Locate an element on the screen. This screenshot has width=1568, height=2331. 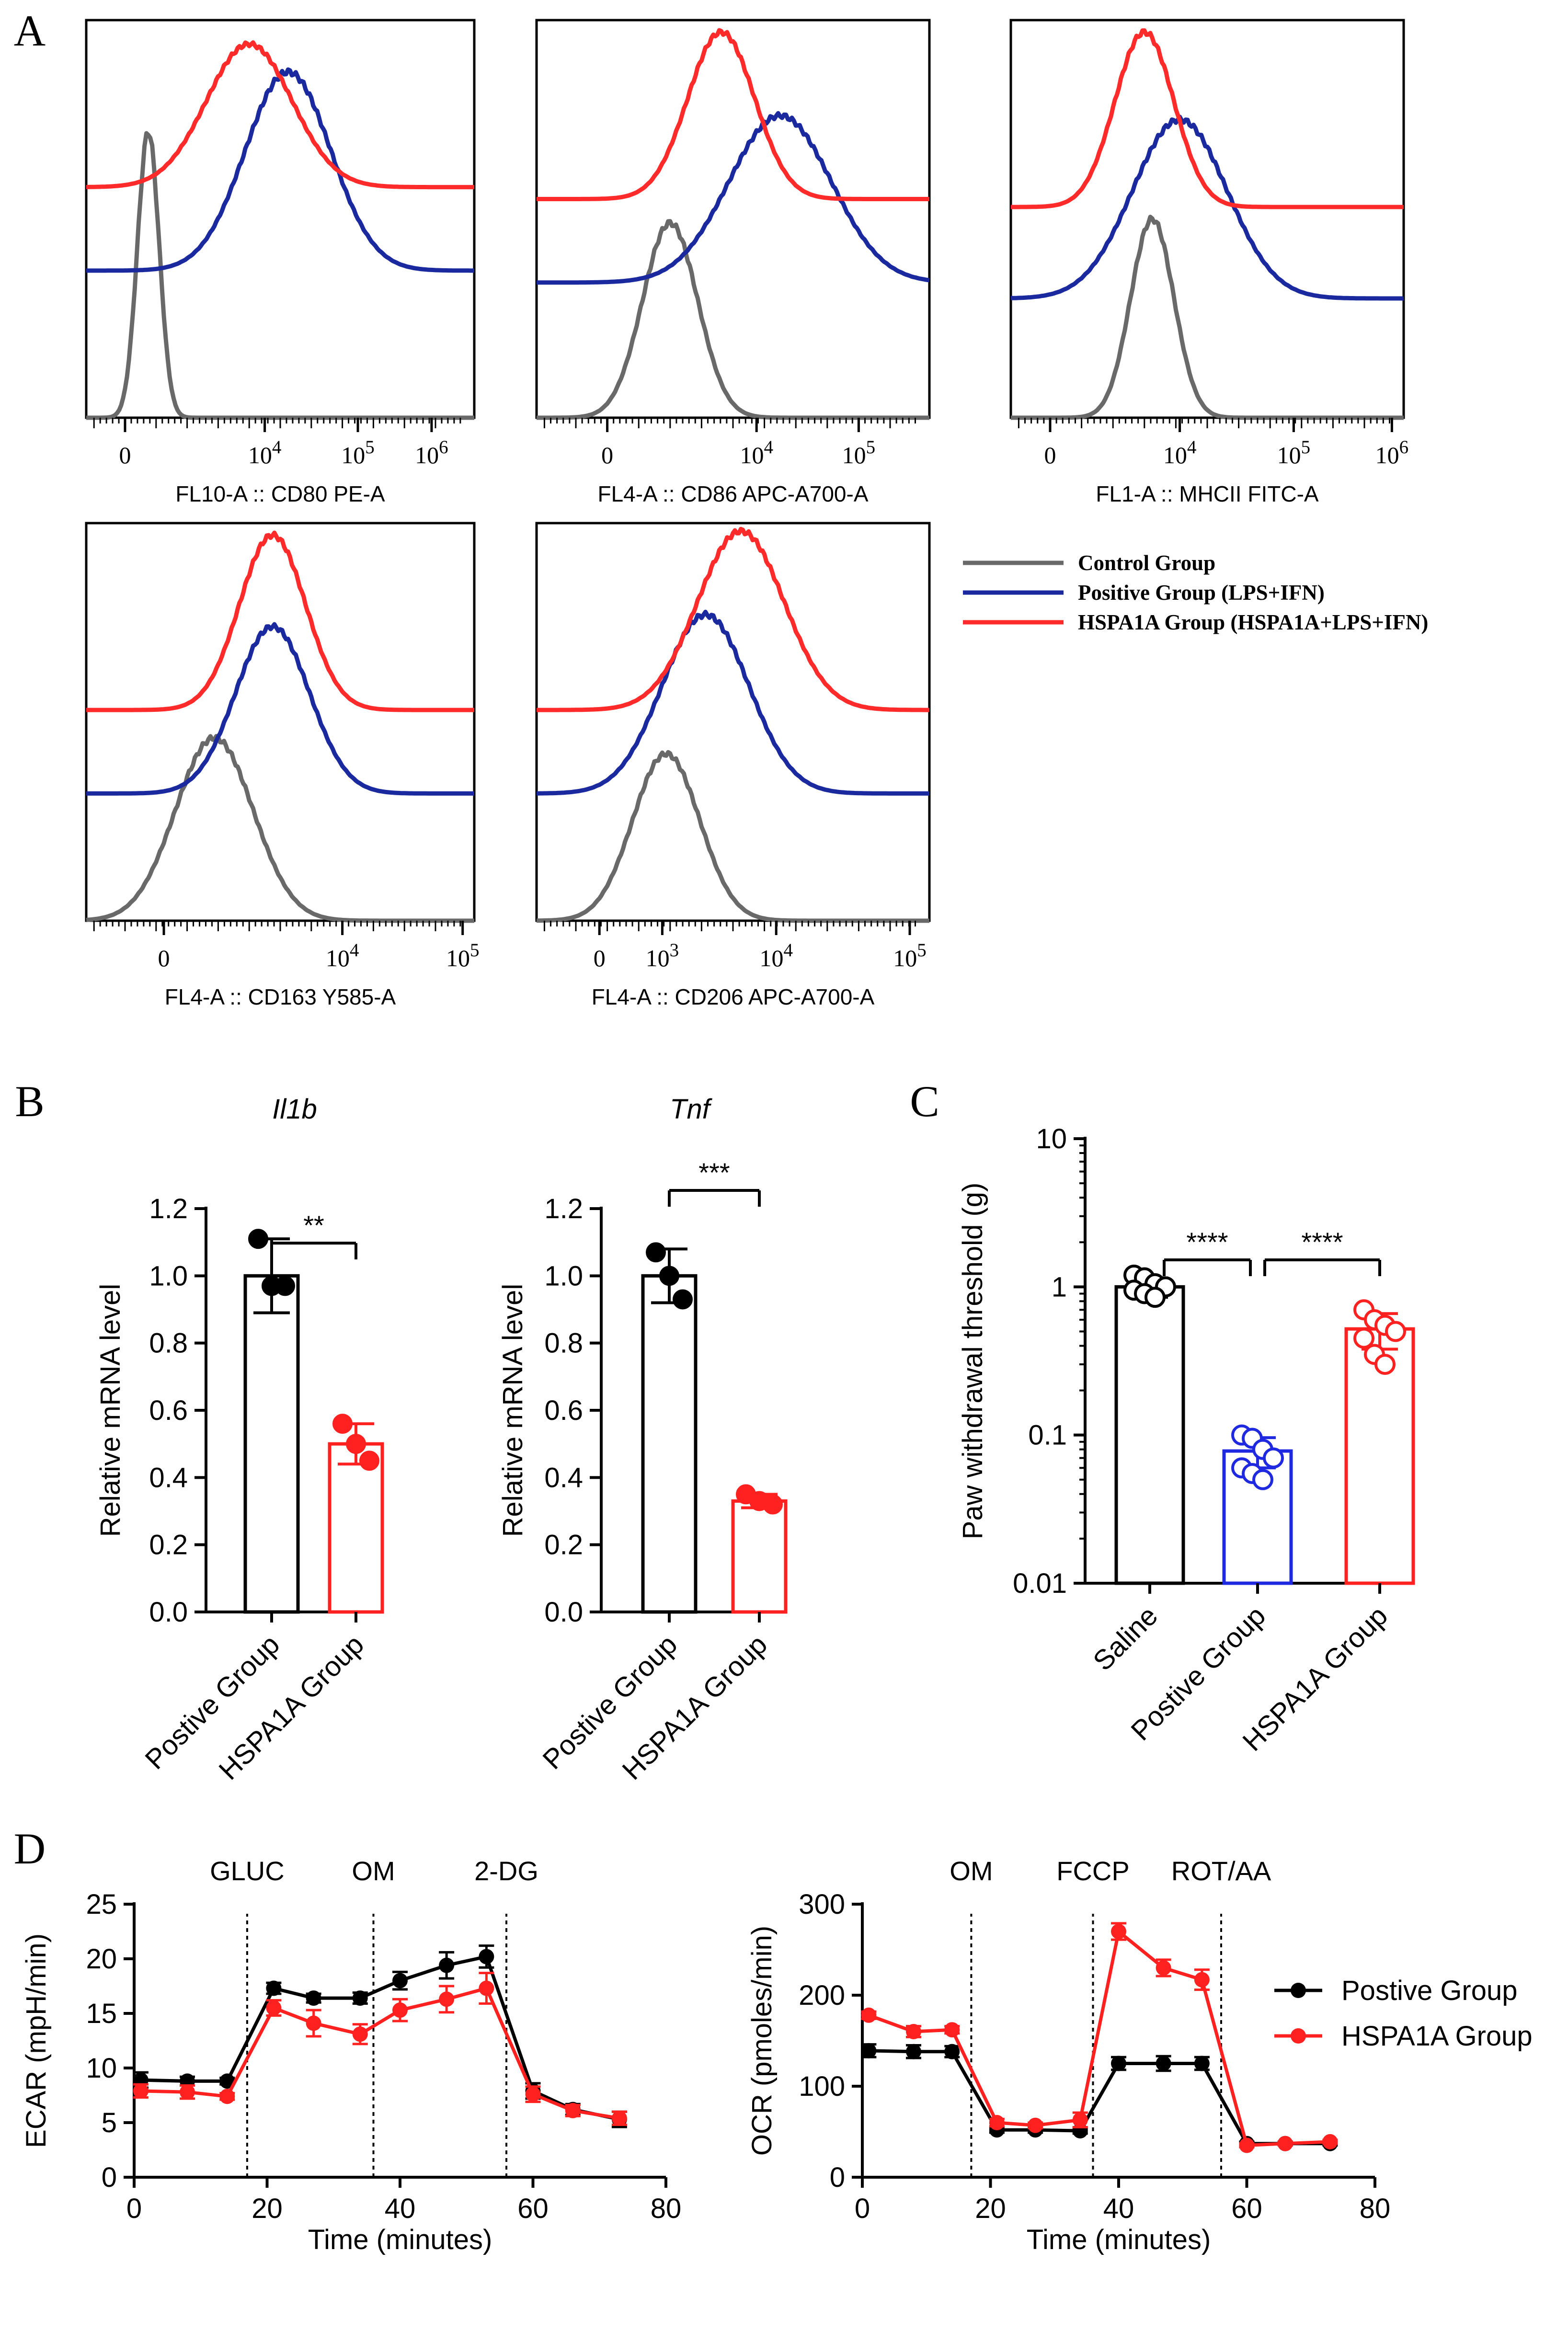
D1-xlabel: Time (minutes) is located at coordinates (400, 2239).